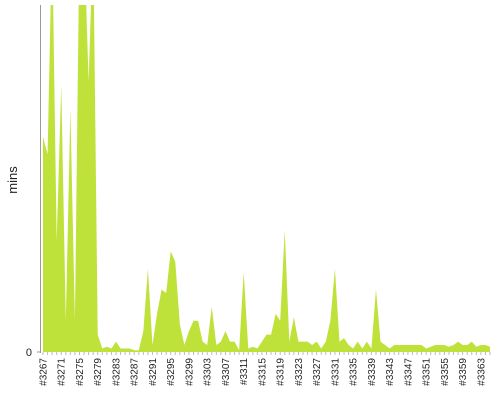 This screenshot has width=500, height=400. Describe the element at coordinates (116, 372) in the screenshot. I see `x-tick-label: #3283` at that location.